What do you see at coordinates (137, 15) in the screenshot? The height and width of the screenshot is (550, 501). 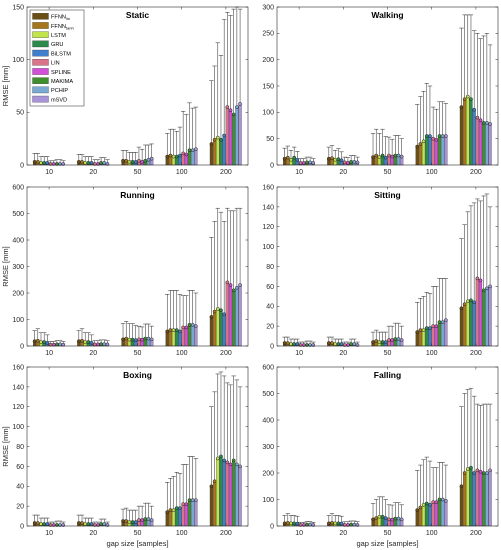 I see `panel-title: Static` at bounding box center [137, 15].